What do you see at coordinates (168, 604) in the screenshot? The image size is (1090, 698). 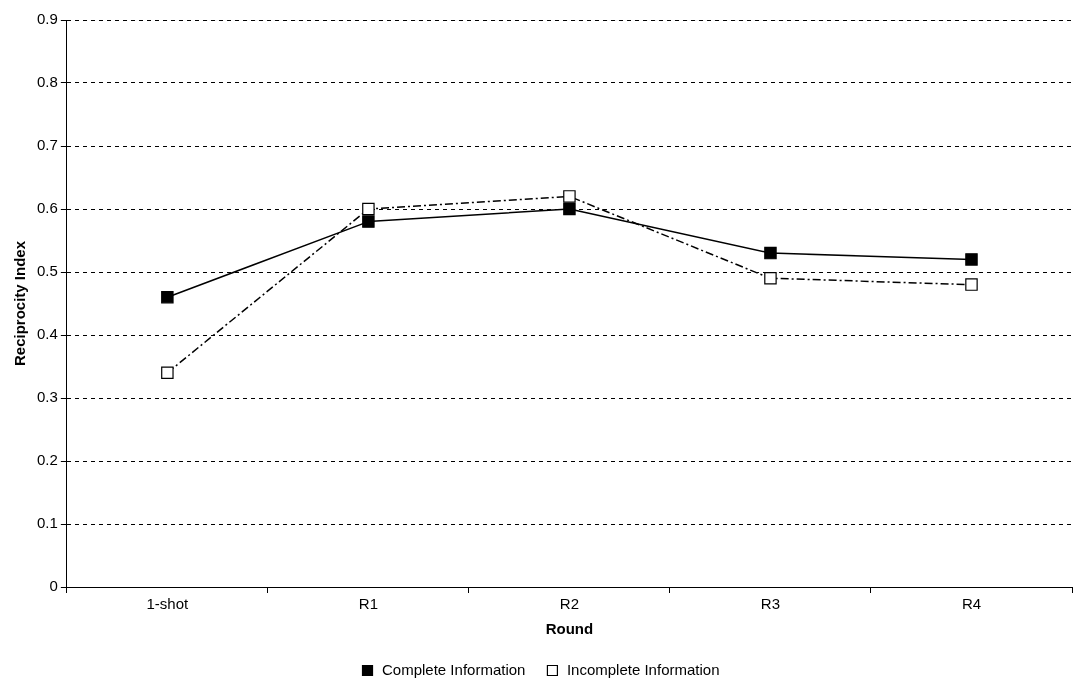 I see `x-tick-label: 1-shot` at bounding box center [168, 604].